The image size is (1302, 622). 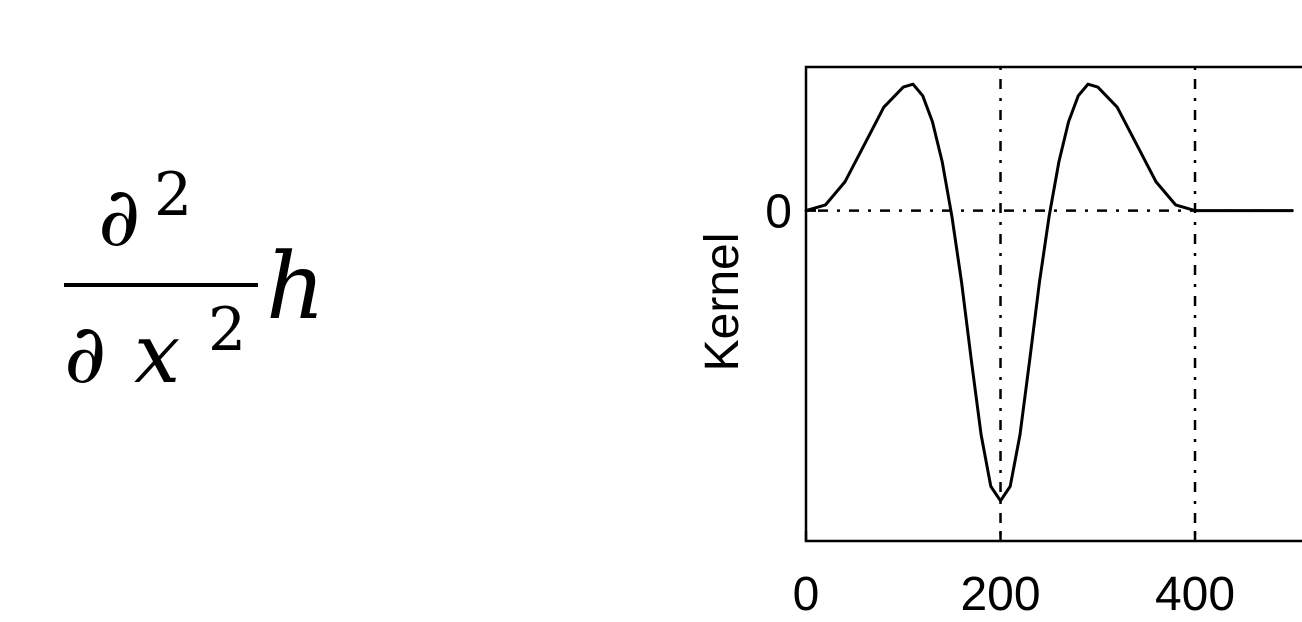 I want to click on operand-h: h, so click(x=295, y=286).